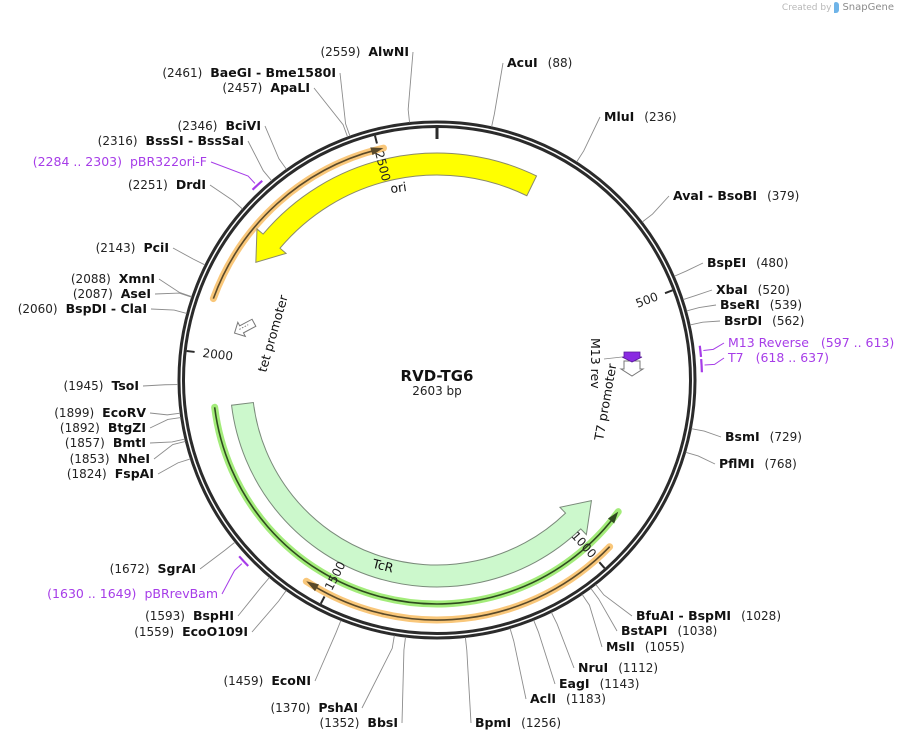 The image size is (902, 741). Describe the element at coordinates (285, 109) in the screenshot. I see `restriction-site: (2457) ApaLI` at that location.